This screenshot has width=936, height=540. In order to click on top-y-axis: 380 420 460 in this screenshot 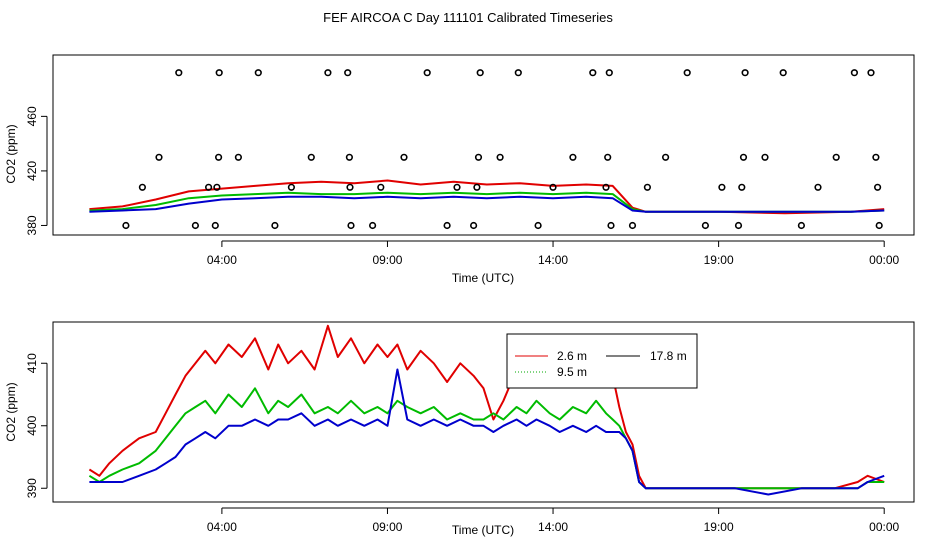, I will do `click(36, 170)`.